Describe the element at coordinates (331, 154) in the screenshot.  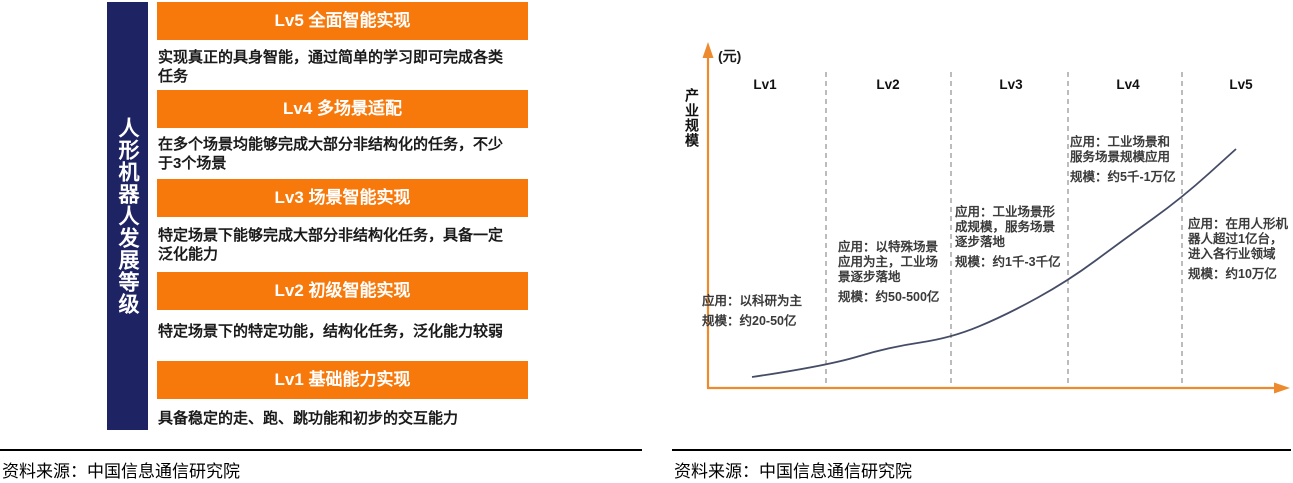
I see `level-desc-lv4: 在多个场景均能够完成大部分非结构化的任务，不少于3个场景` at that location.